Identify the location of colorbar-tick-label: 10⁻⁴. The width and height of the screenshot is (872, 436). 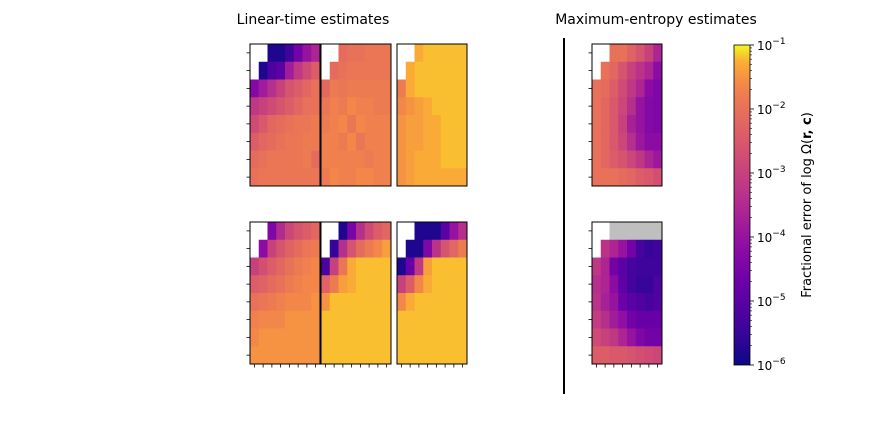
(771, 237).